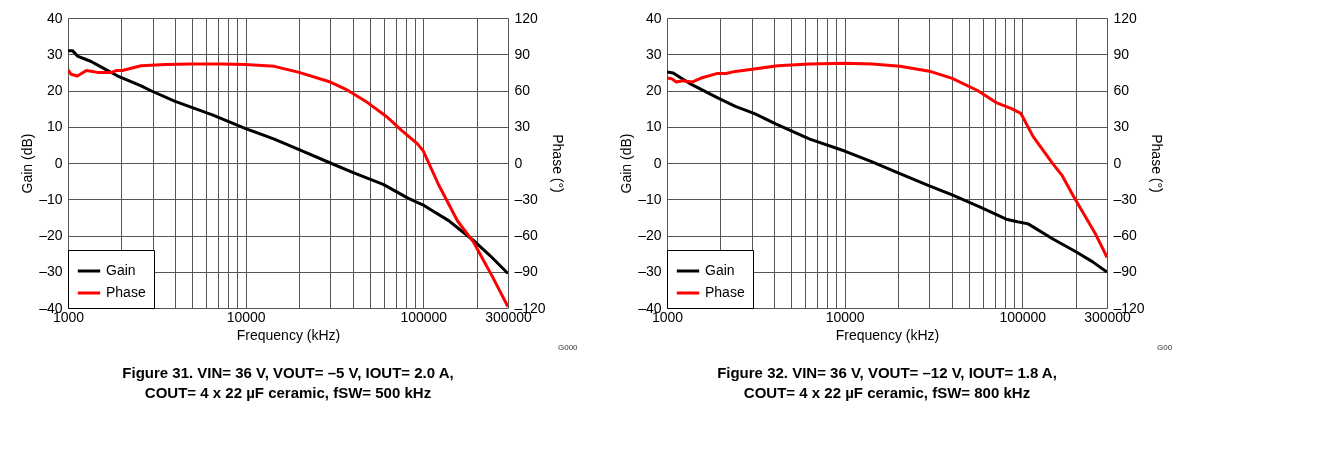 The width and height of the screenshot is (1342, 454). Describe the element at coordinates (568, 347) in the screenshot. I see `text: G000` at that location.